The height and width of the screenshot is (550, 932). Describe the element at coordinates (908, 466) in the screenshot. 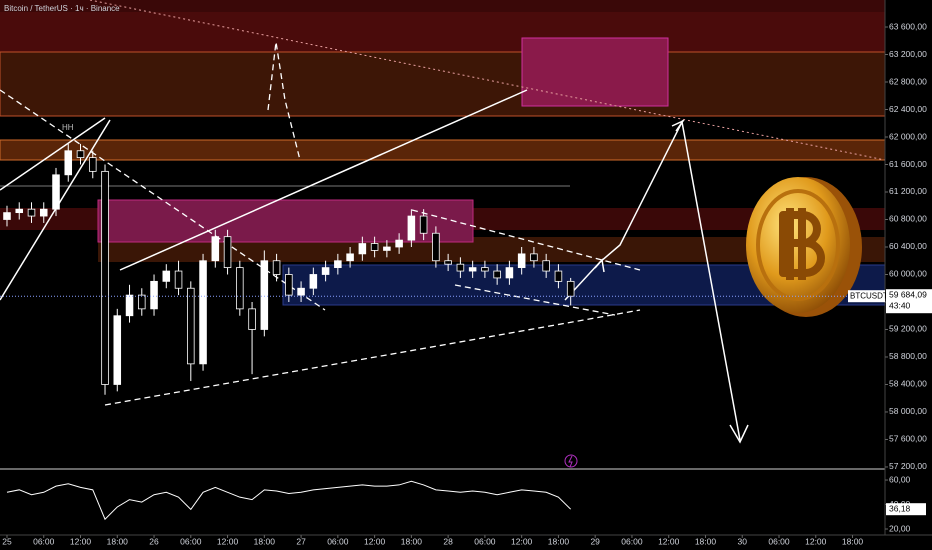

I see `y-tick-label: 57 200,00` at that location.